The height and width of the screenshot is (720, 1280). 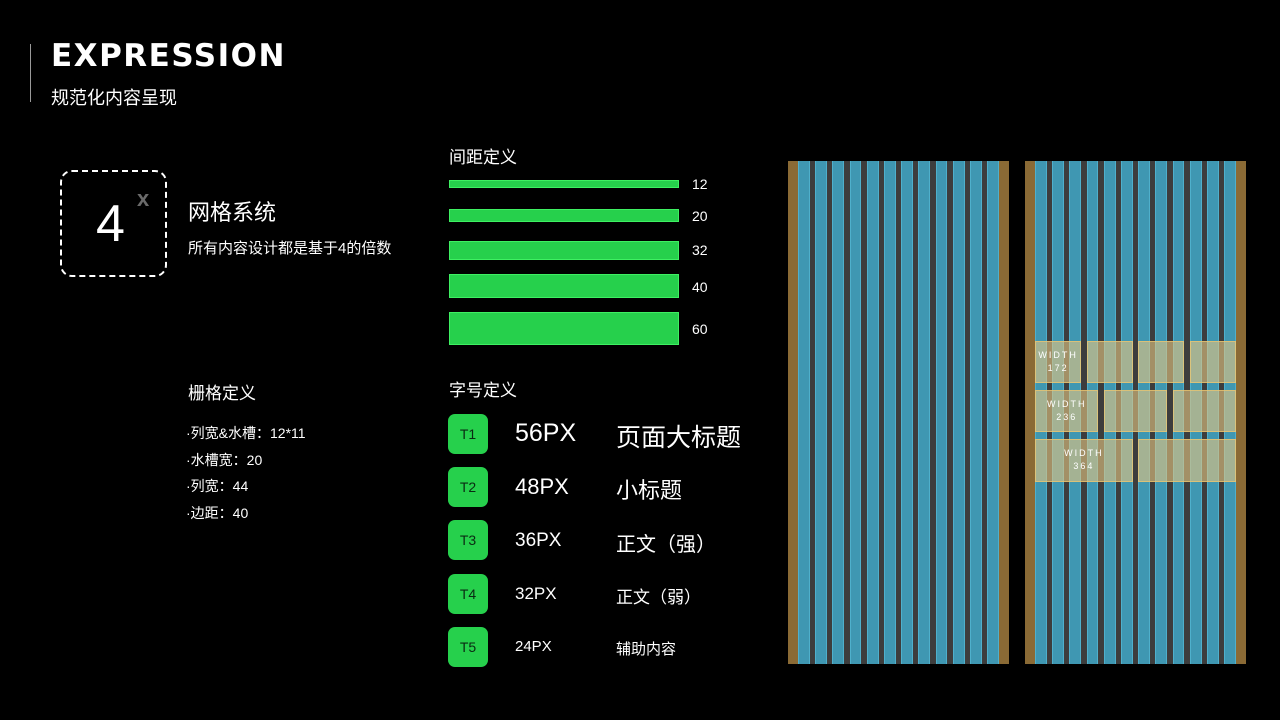 I want to click on spacing-label: 20, so click(x=700, y=216).